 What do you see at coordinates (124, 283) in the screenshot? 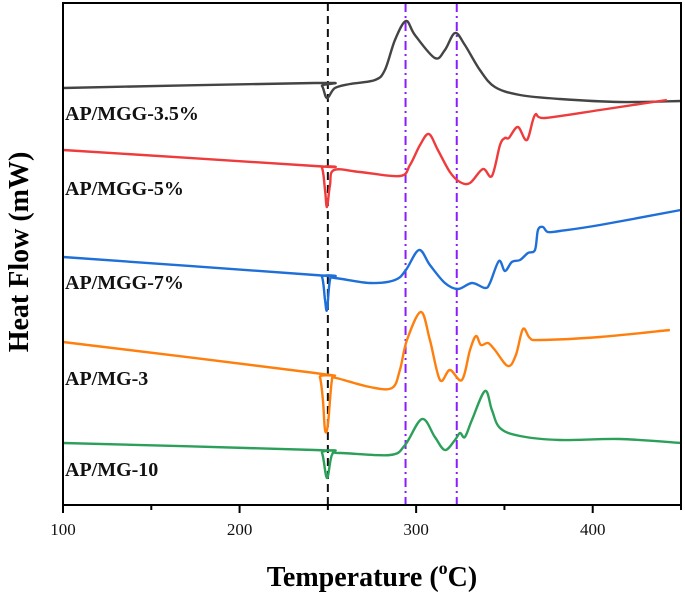
I see `series-label-2: AP/MGG-7%` at bounding box center [124, 283].